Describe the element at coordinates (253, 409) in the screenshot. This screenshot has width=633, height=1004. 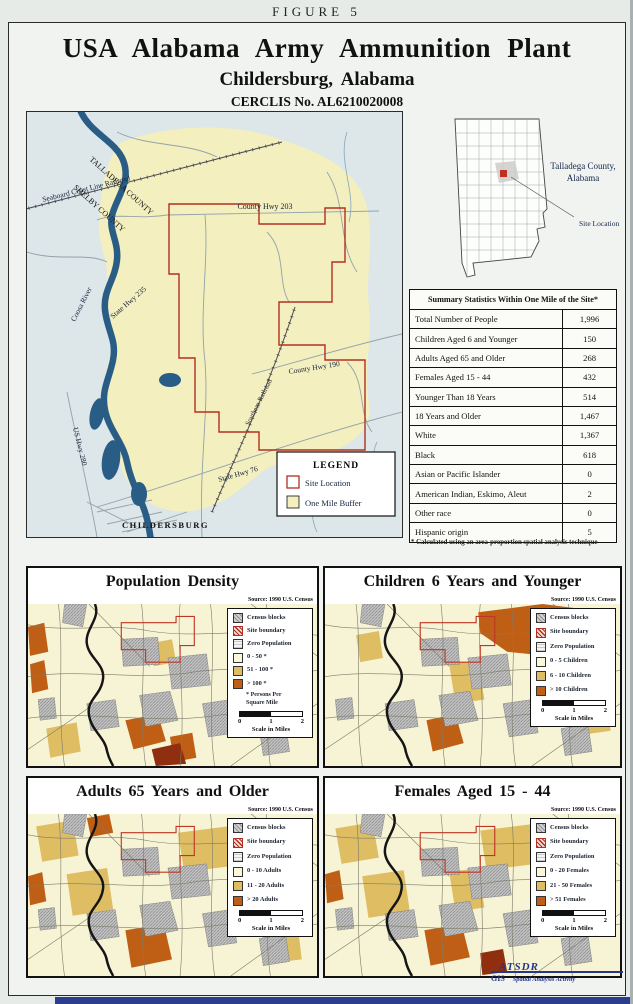
I see `southern-railroad-line` at that location.